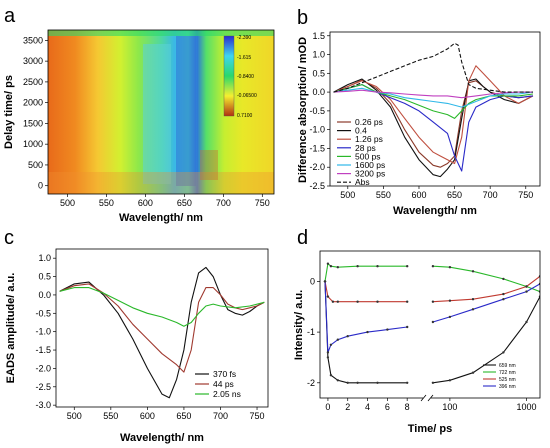 The width and height of the screenshot is (550, 448). What do you see at coordinates (245, 116) in the screenshot?
I see `colorbar-label-4: 0.7100` at bounding box center [245, 116].